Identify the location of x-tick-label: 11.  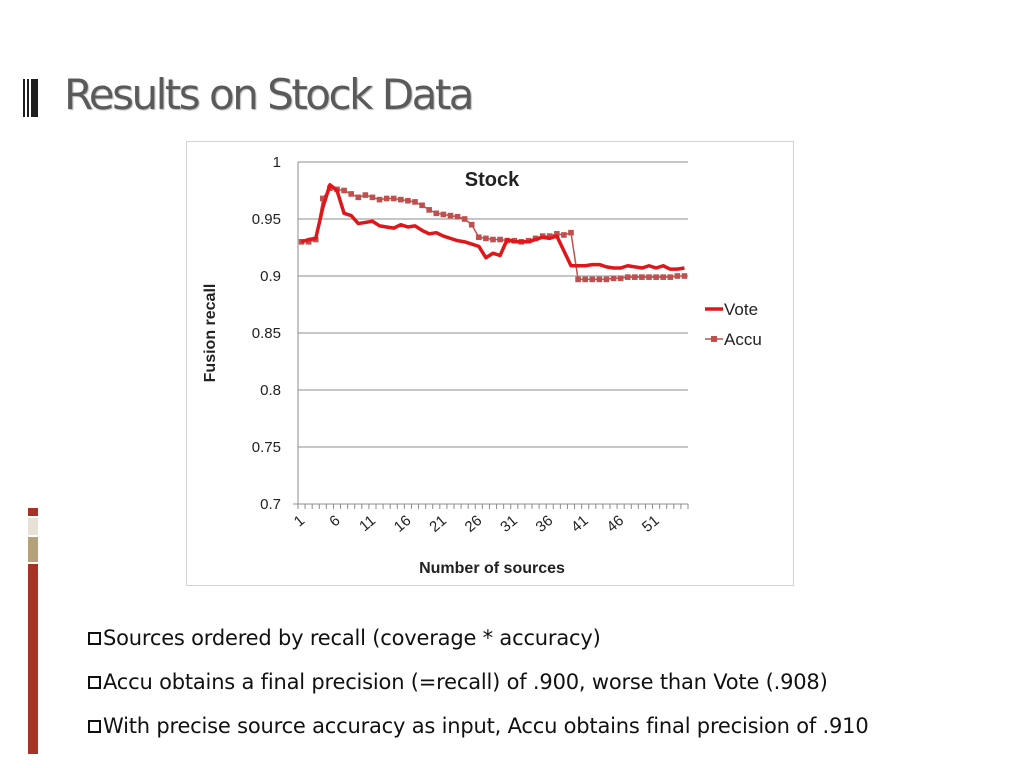
(367, 523).